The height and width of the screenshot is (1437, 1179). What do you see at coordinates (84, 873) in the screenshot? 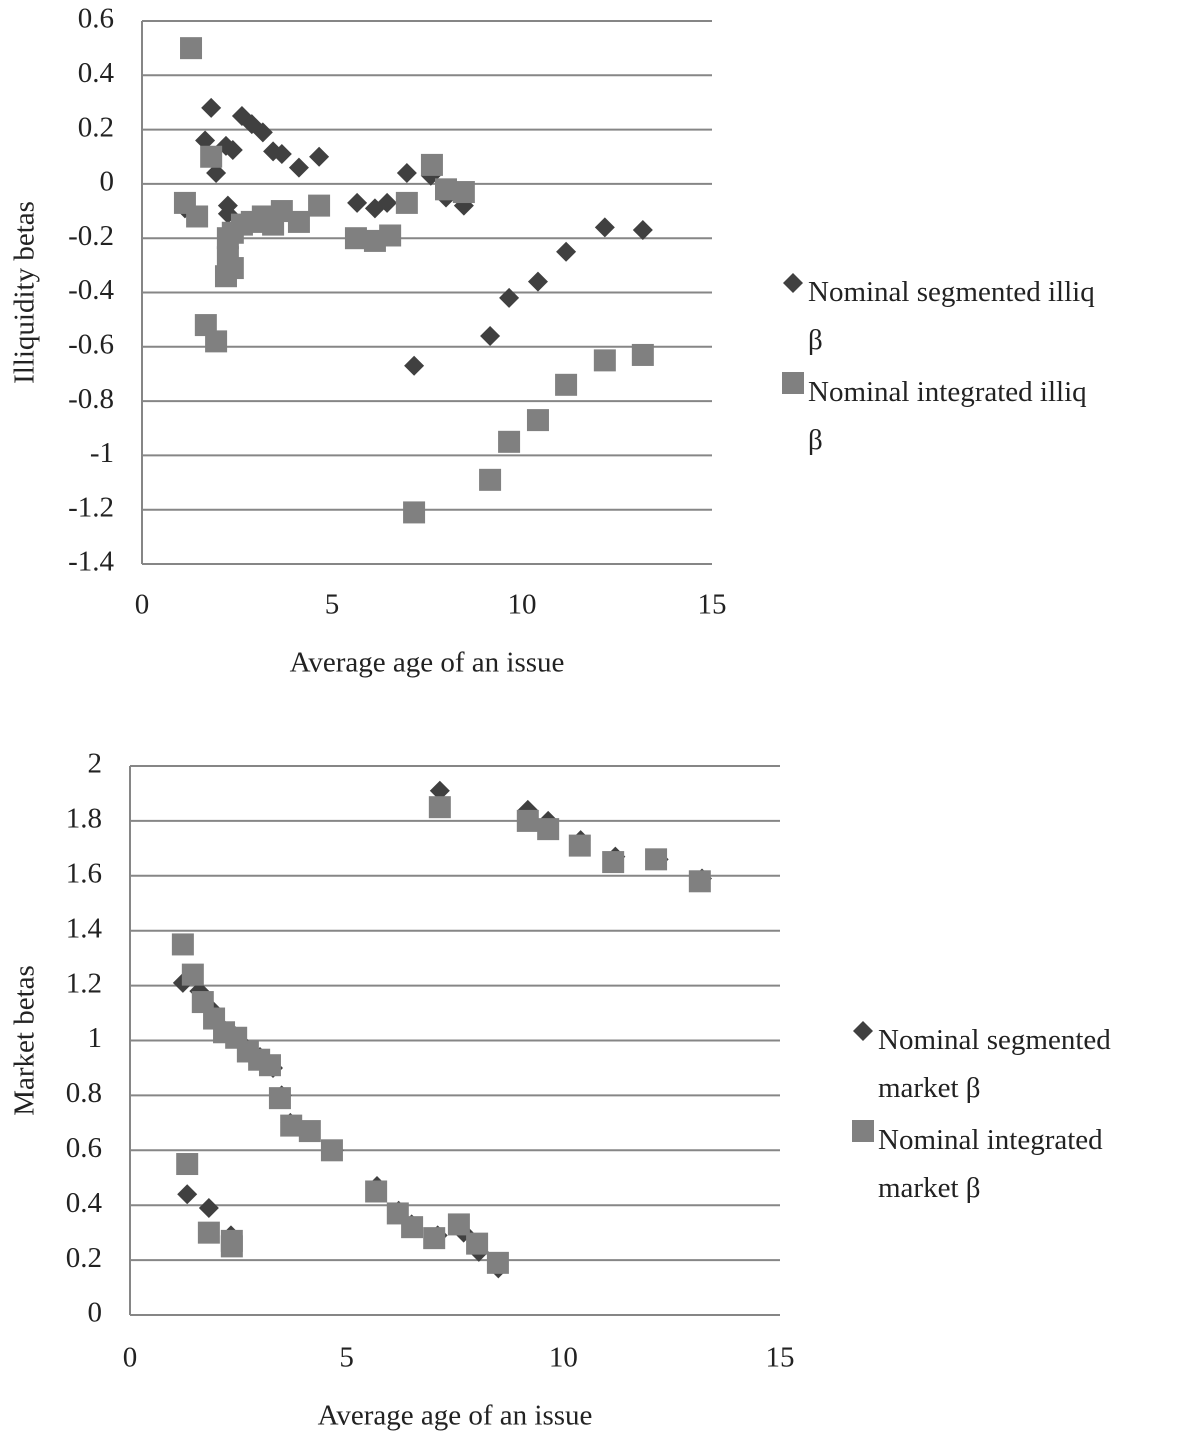
I see `y-tick-label: 1.6` at bounding box center [84, 873].